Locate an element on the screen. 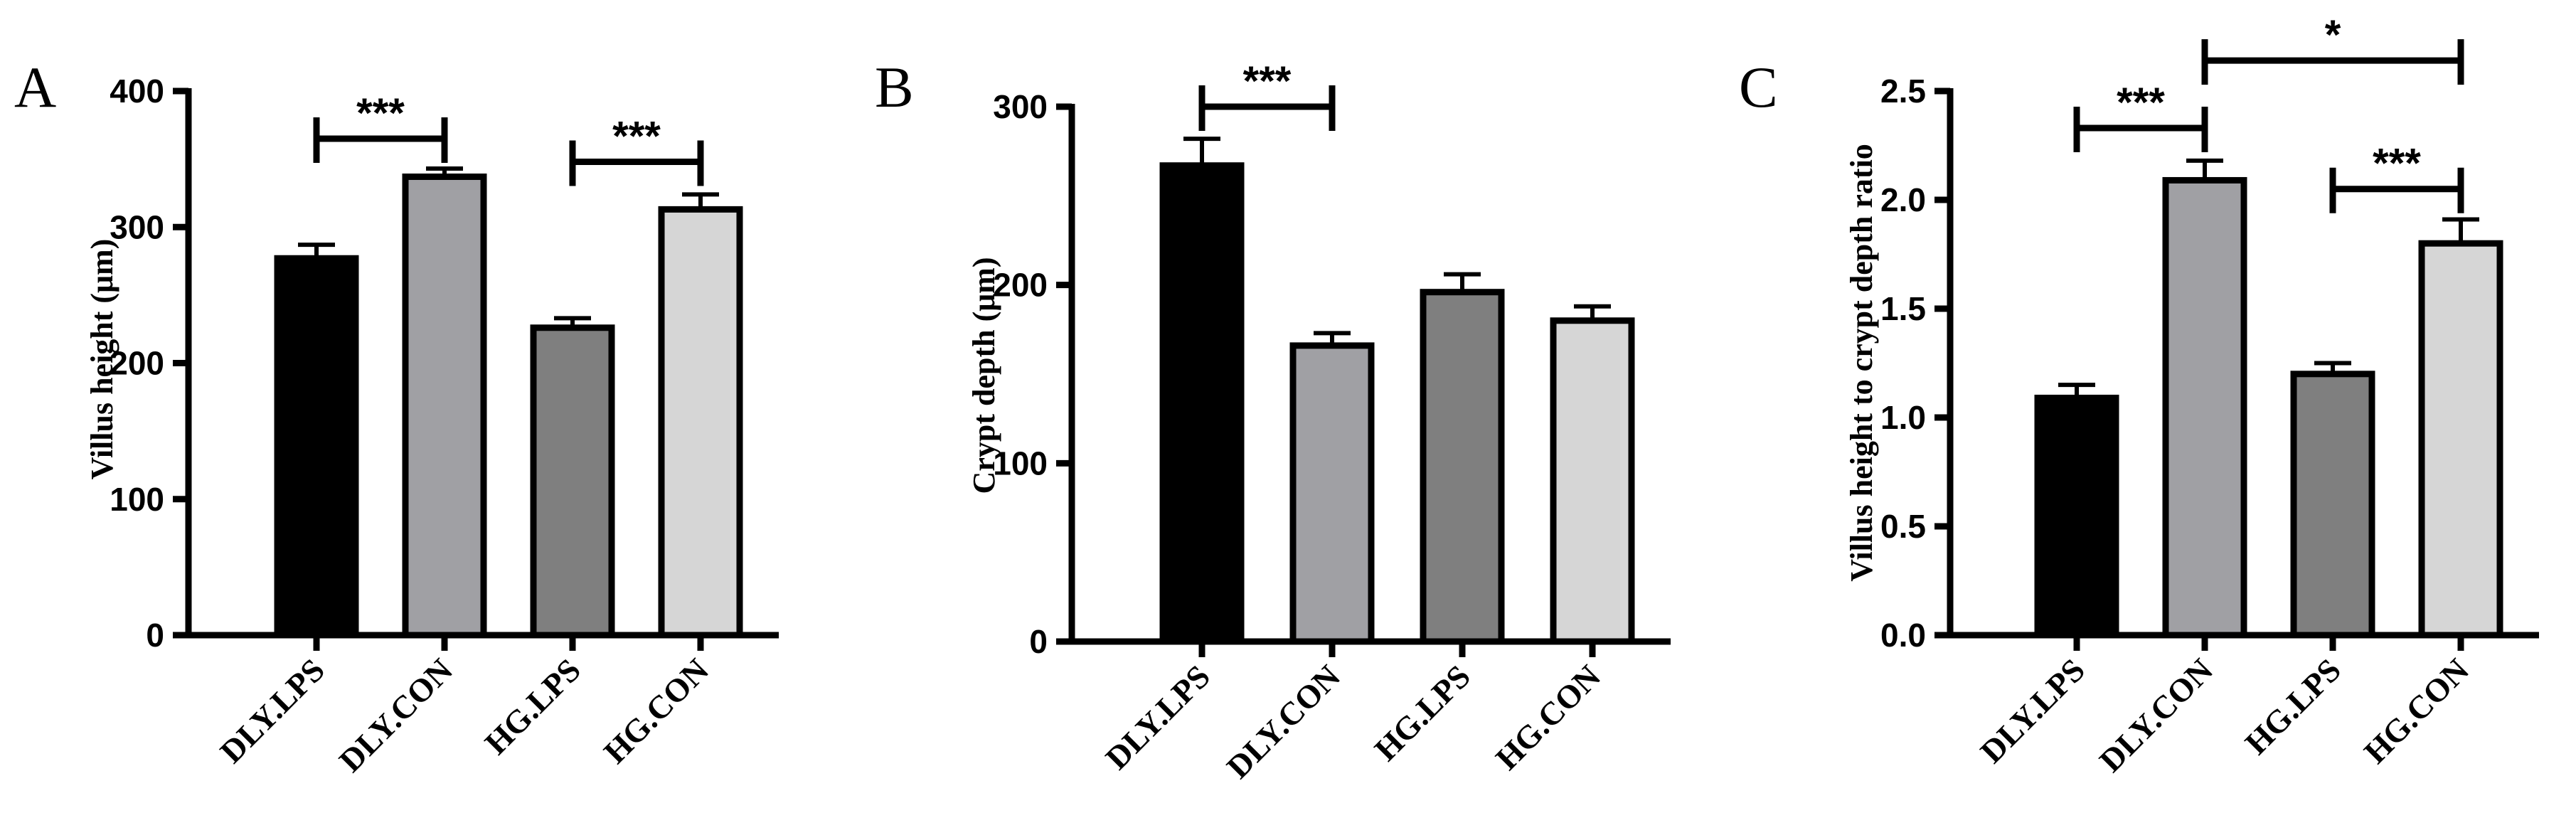  y-tick-label: 400 is located at coordinates (137, 91).